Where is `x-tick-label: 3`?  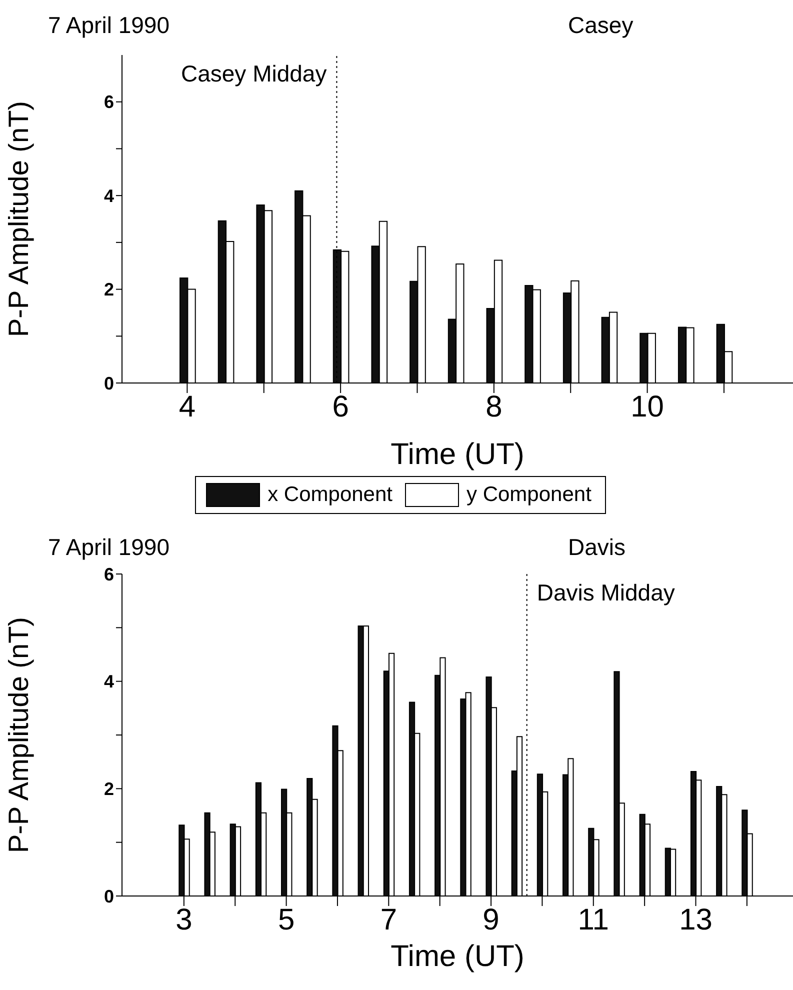 x-tick-label: 3 is located at coordinates (184, 919).